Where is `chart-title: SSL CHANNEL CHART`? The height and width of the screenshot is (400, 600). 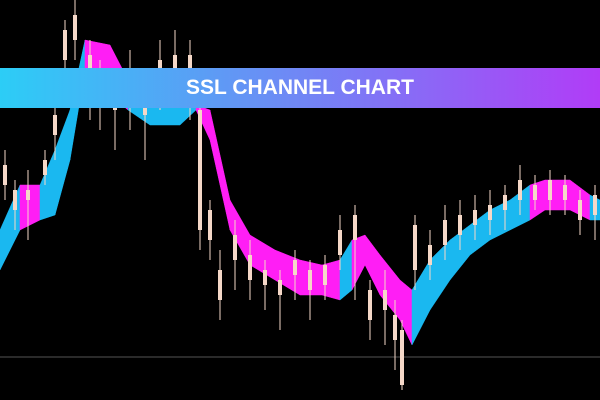 chart-title: SSL CHANNEL CHART is located at coordinates (300, 87).